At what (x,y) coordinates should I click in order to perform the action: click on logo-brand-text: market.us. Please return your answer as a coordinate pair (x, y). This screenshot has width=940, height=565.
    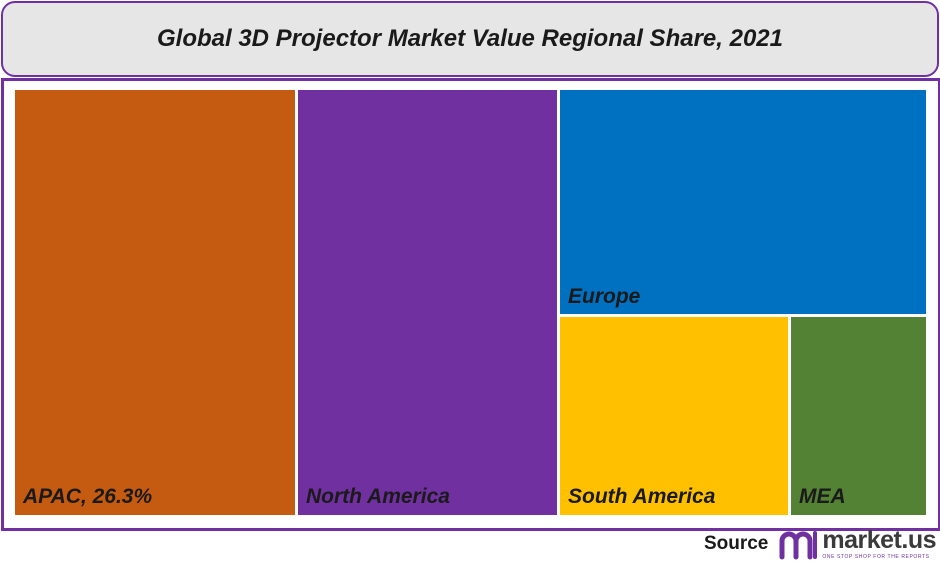
    Looking at the image, I should click on (879, 540).